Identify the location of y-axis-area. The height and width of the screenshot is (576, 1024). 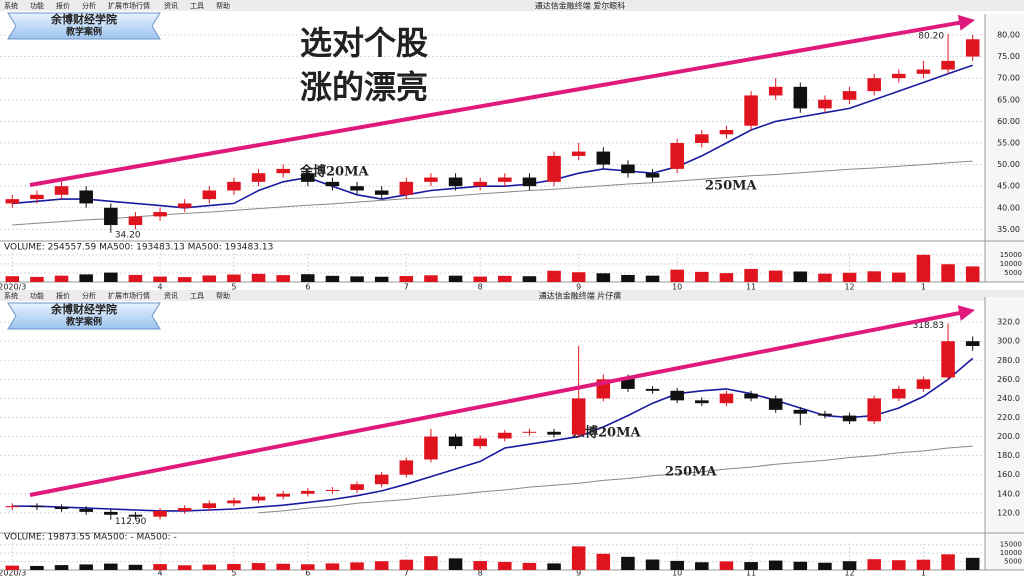
(1004, 148).